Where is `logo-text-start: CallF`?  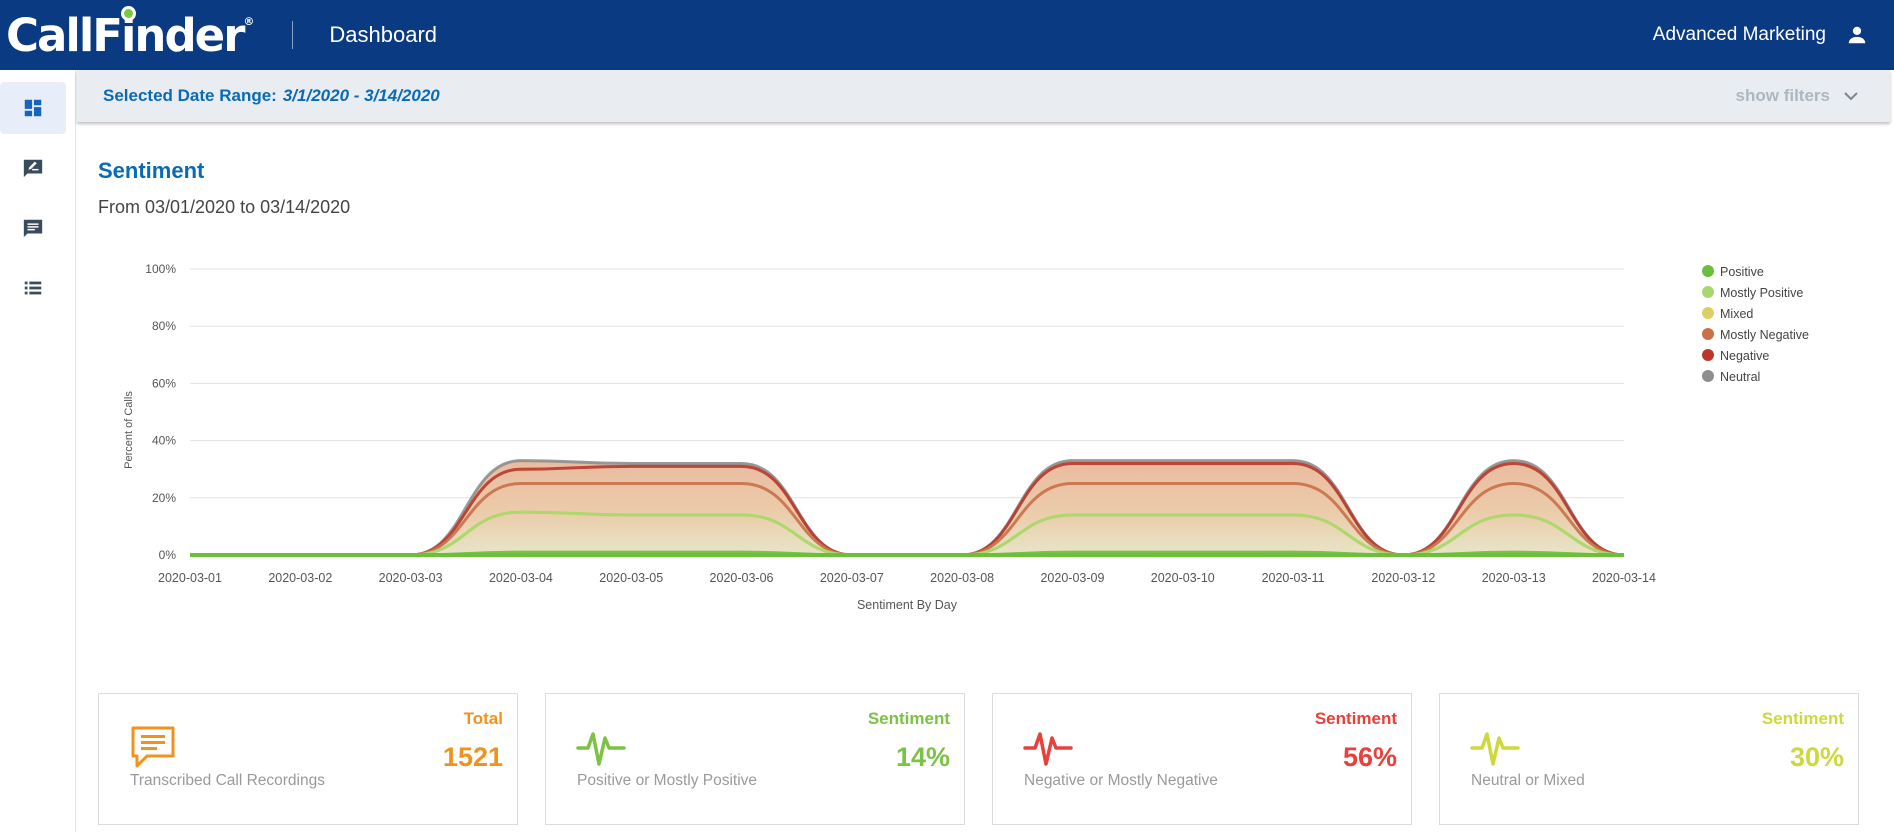
logo-text-start: CallF is located at coordinates (64, 35).